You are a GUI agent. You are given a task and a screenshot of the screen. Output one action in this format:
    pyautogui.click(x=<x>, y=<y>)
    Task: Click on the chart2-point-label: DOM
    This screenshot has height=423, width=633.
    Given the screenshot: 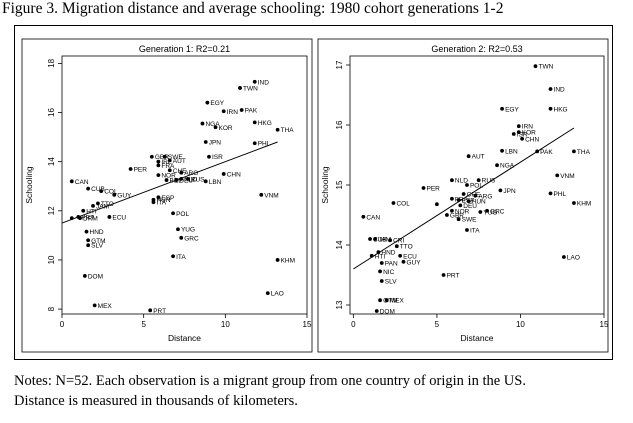 What is the action you would take?
    pyautogui.click(x=387, y=312)
    